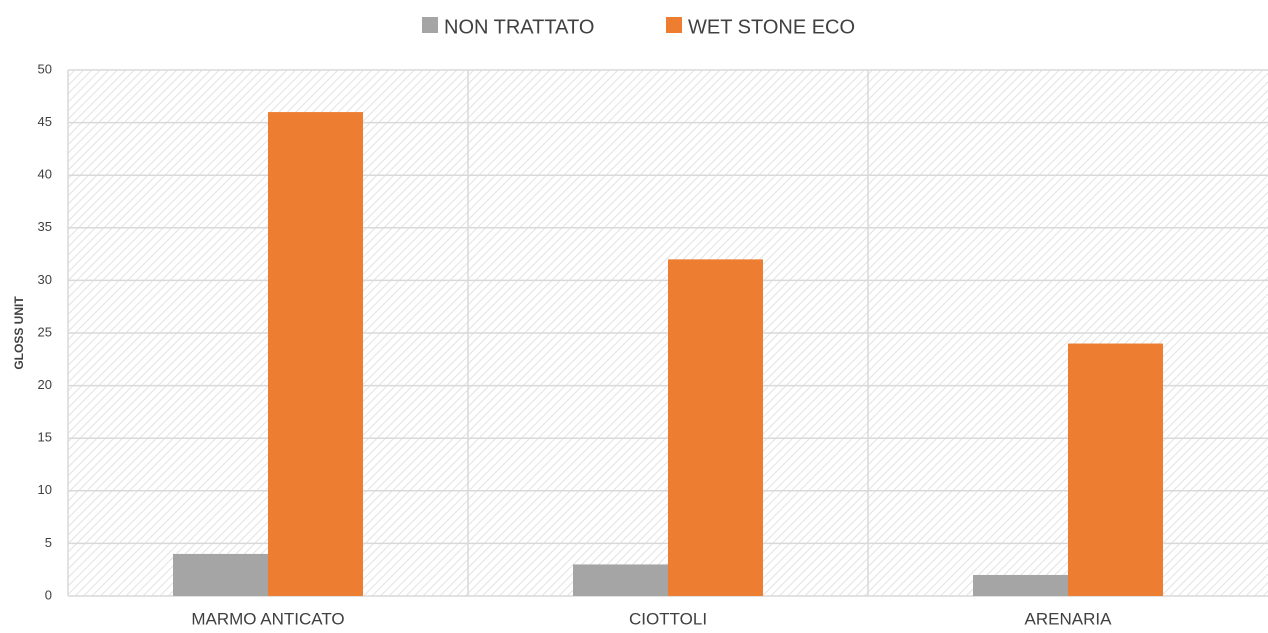  I want to click on y-tick-label: 50, so click(45, 68).